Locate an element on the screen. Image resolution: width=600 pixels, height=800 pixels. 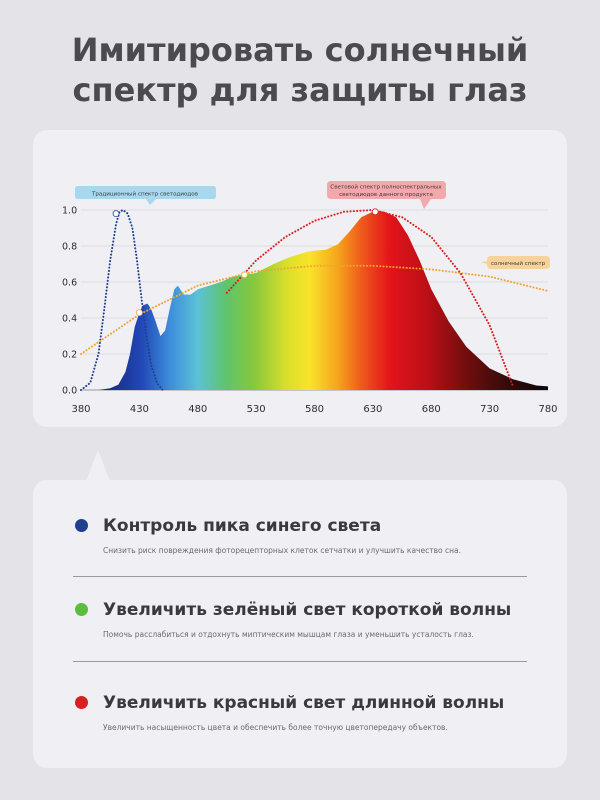
info-card-pointer is located at coordinates (98, 465).